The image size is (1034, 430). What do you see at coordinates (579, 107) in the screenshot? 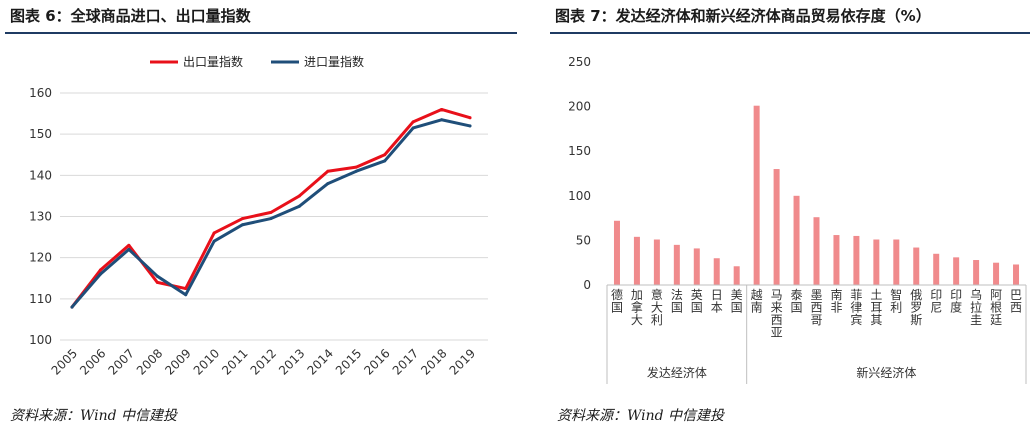
I see `y-tick-label: 200` at bounding box center [579, 107].